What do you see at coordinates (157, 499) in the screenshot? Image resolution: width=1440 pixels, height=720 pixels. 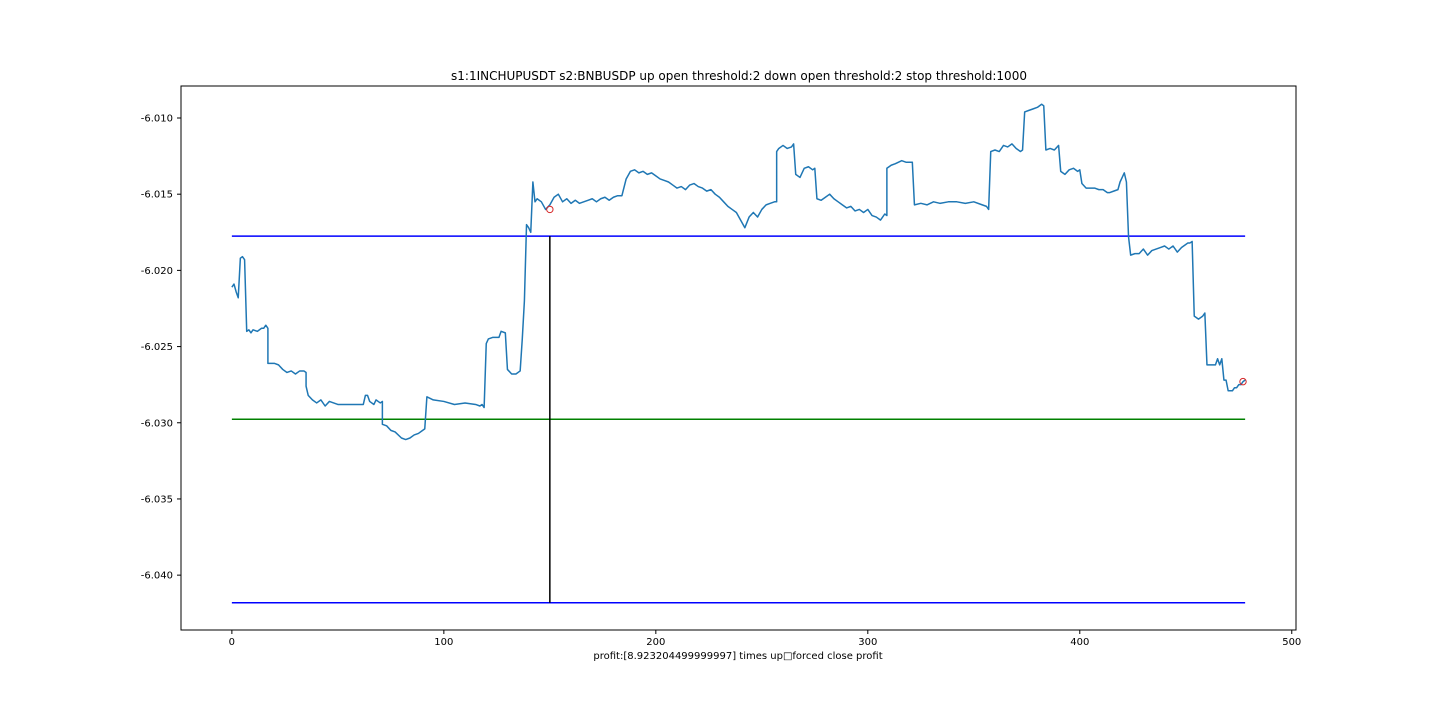 I see `y-tick-label: -6.035` at bounding box center [157, 499].